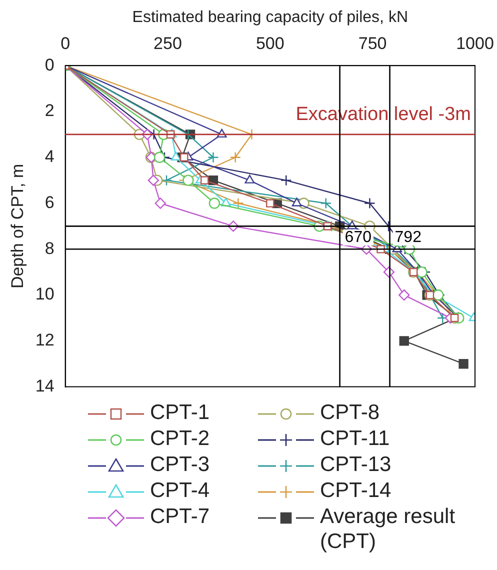  I want to click on y-tick-label: 10, so click(44, 294).